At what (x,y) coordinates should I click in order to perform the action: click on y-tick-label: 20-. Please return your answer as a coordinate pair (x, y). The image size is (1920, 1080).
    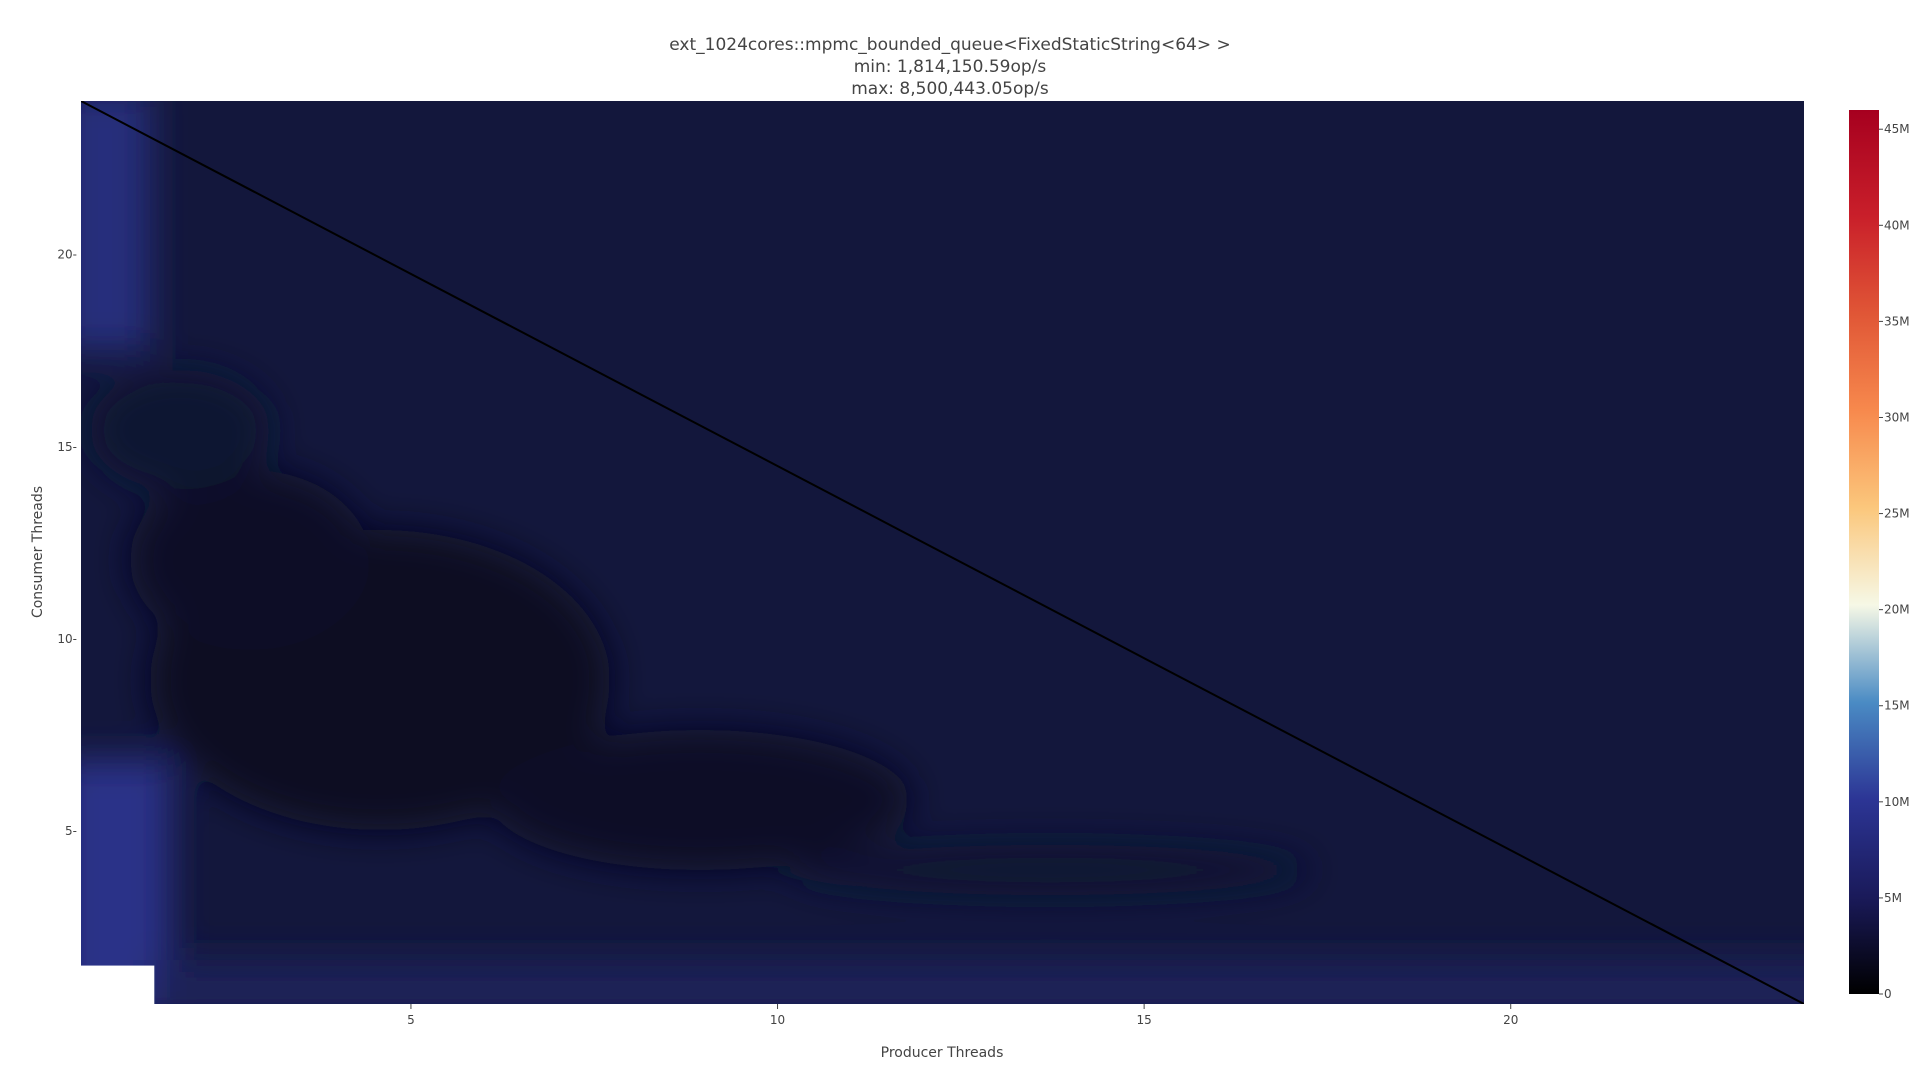
    Looking at the image, I should click on (67, 255).